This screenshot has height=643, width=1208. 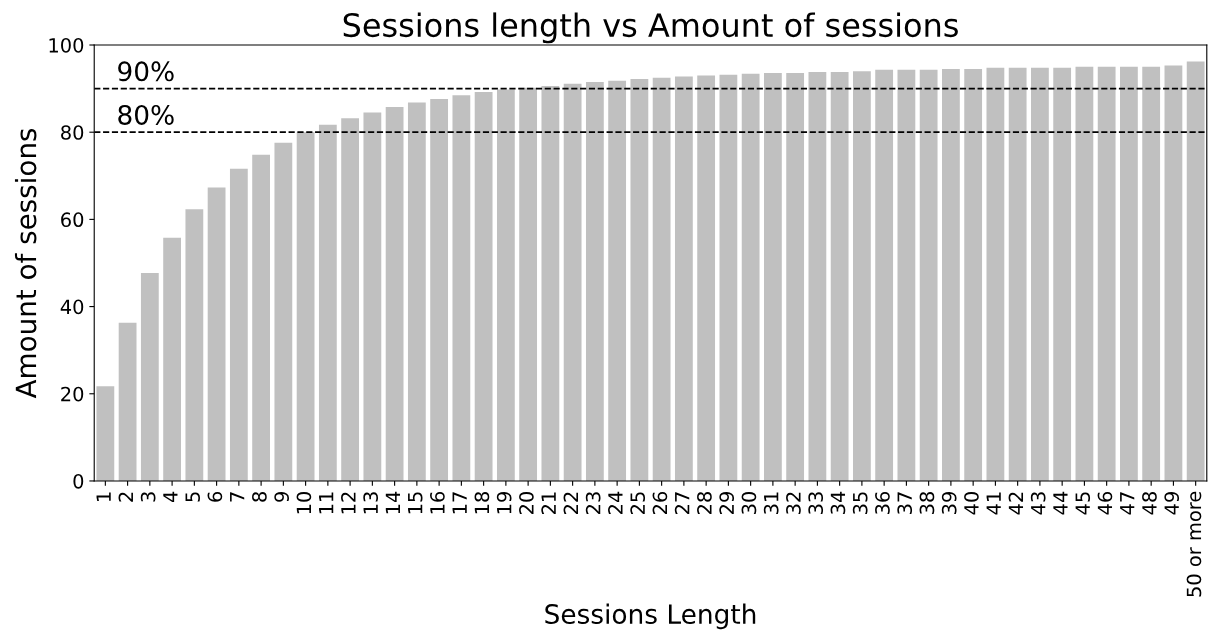 I want to click on x-tick-label: 26, so click(x=660, y=502).